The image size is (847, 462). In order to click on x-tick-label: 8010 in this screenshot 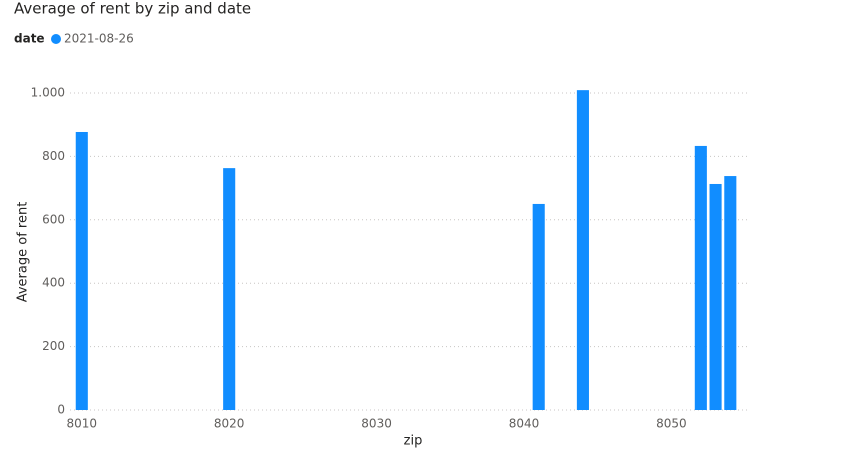, I will do `click(82, 424)`.